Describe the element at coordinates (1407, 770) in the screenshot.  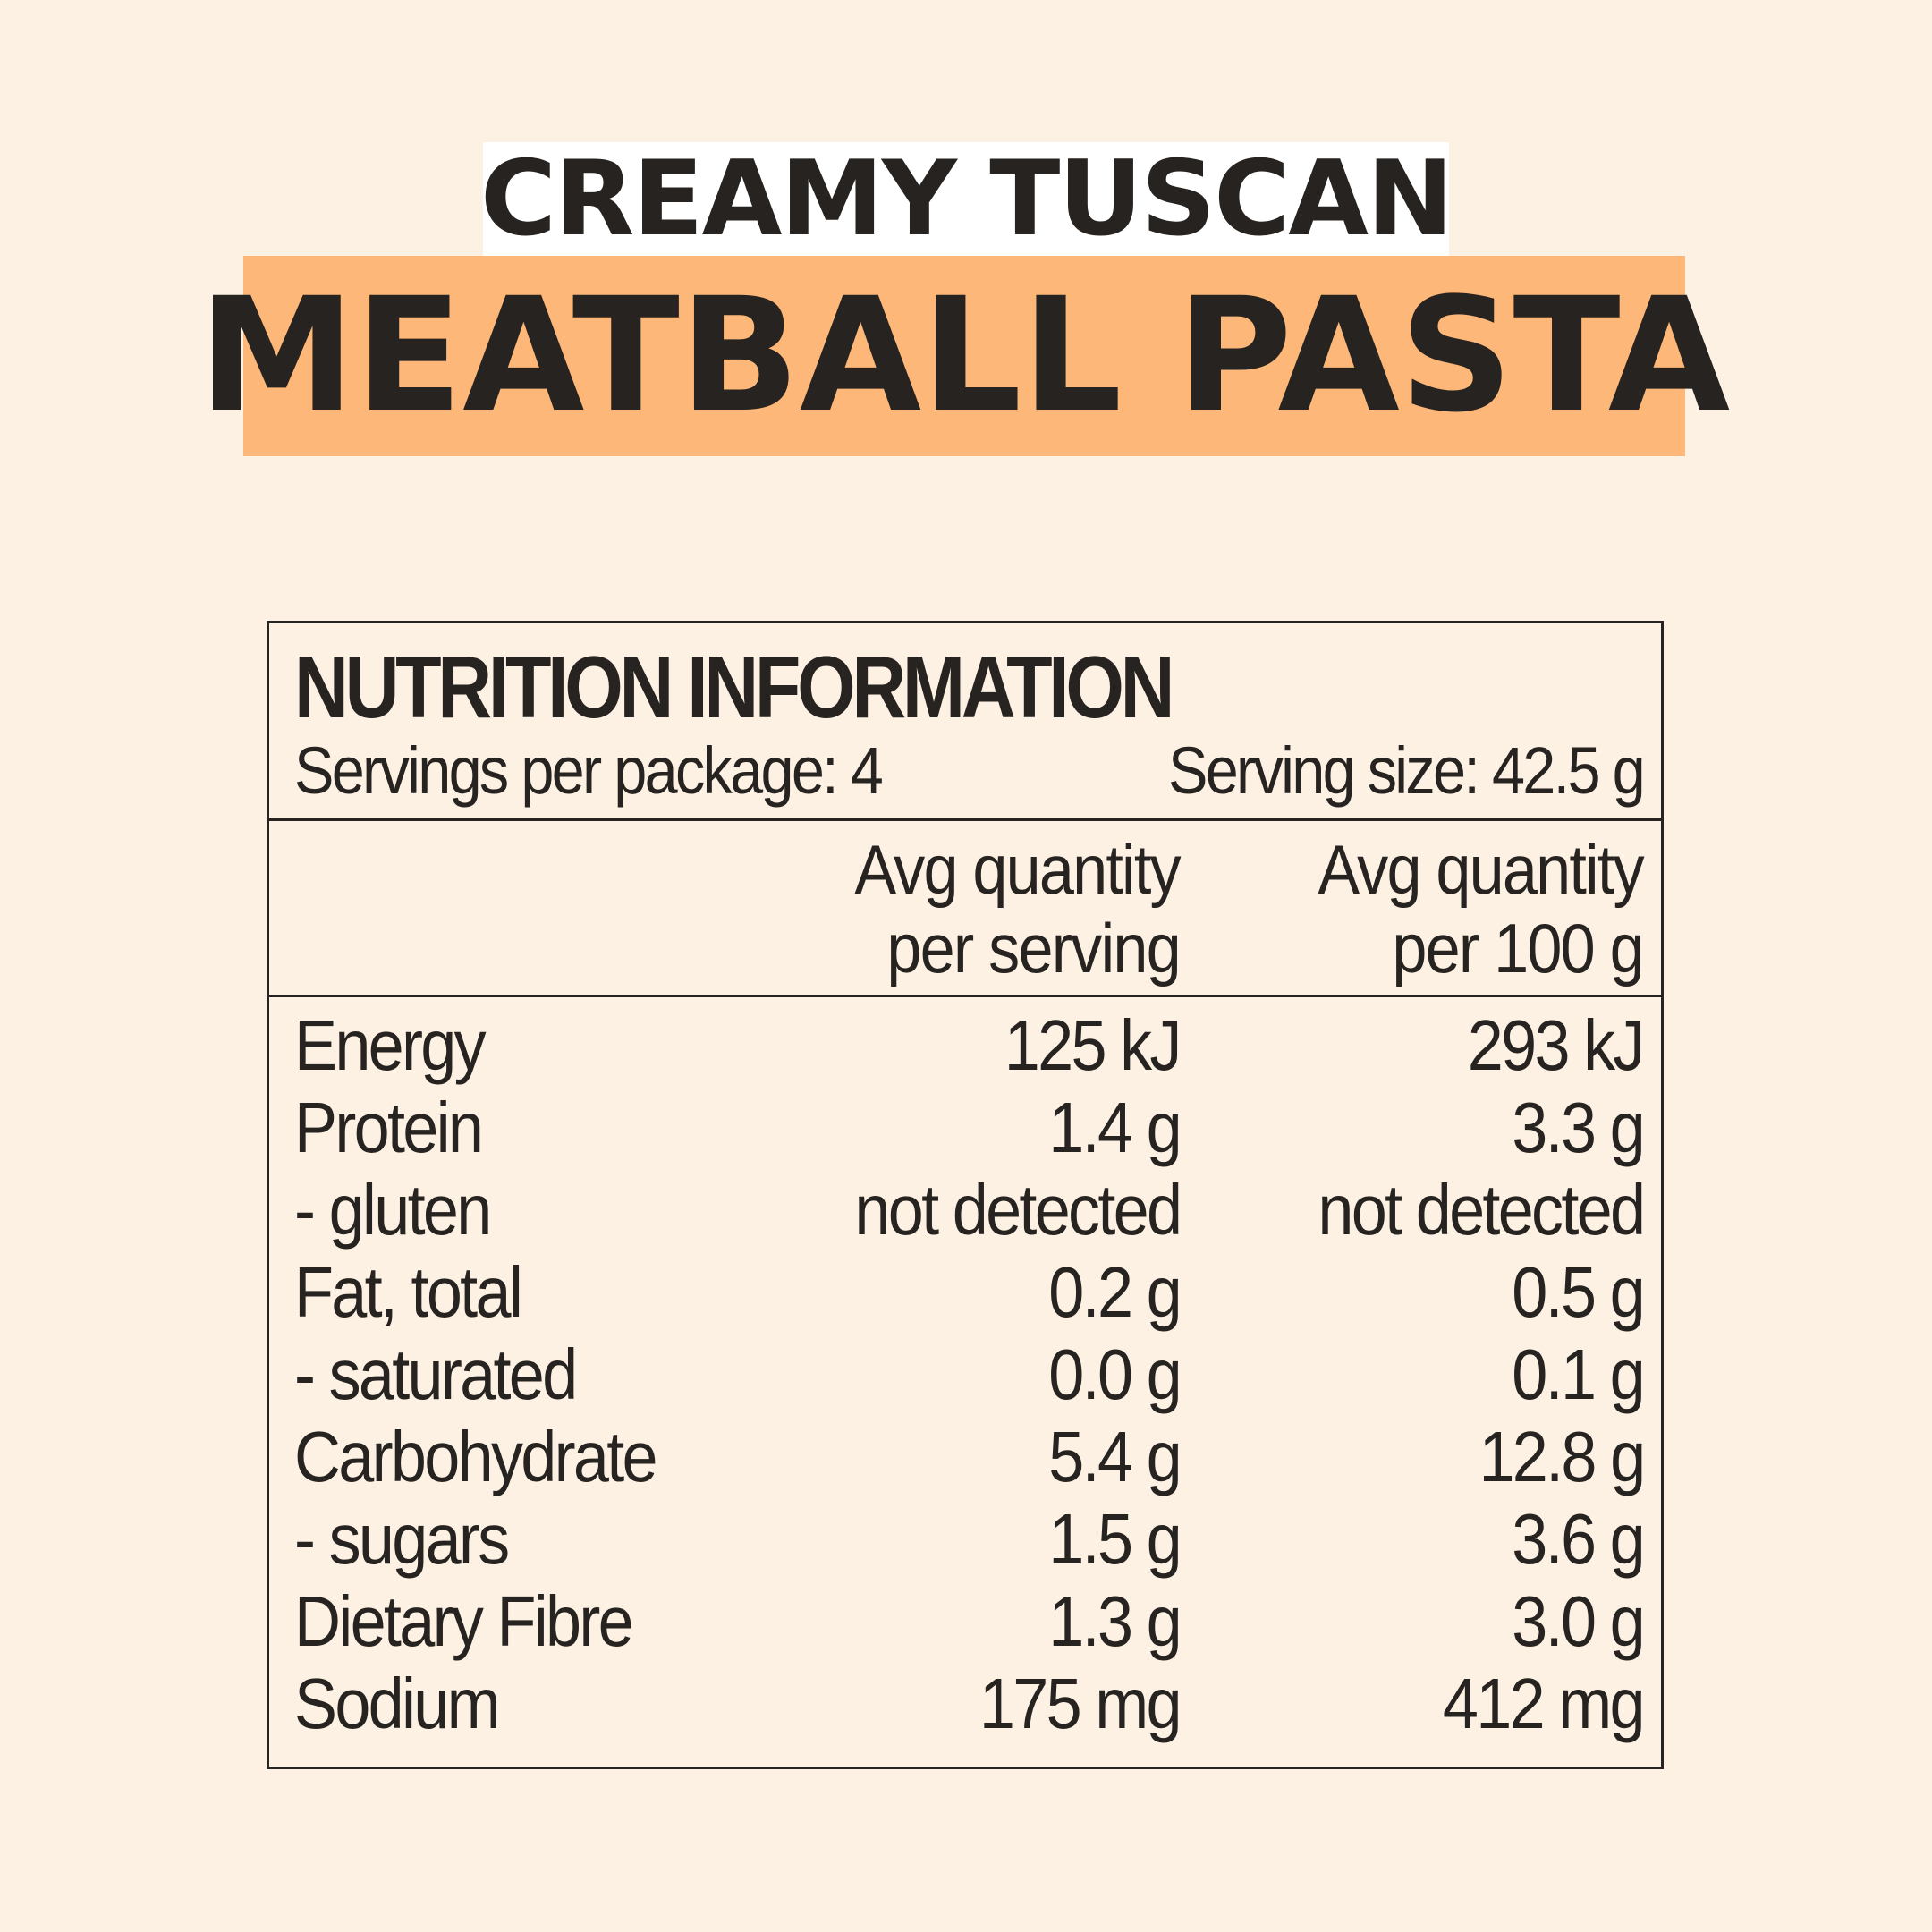
I see `serving-size: Serving size: 42.5 g` at that location.